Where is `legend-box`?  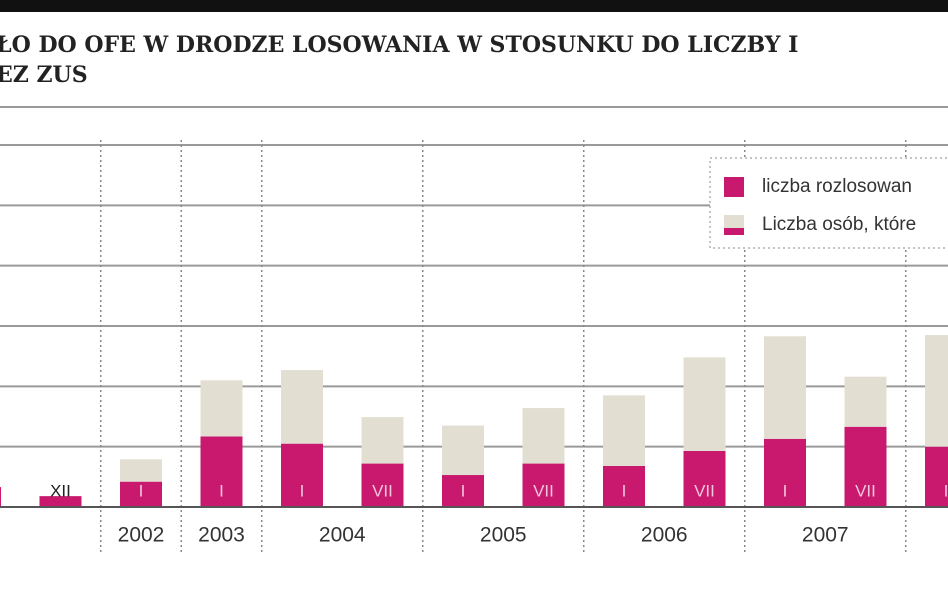
legend-box is located at coordinates (828, 203).